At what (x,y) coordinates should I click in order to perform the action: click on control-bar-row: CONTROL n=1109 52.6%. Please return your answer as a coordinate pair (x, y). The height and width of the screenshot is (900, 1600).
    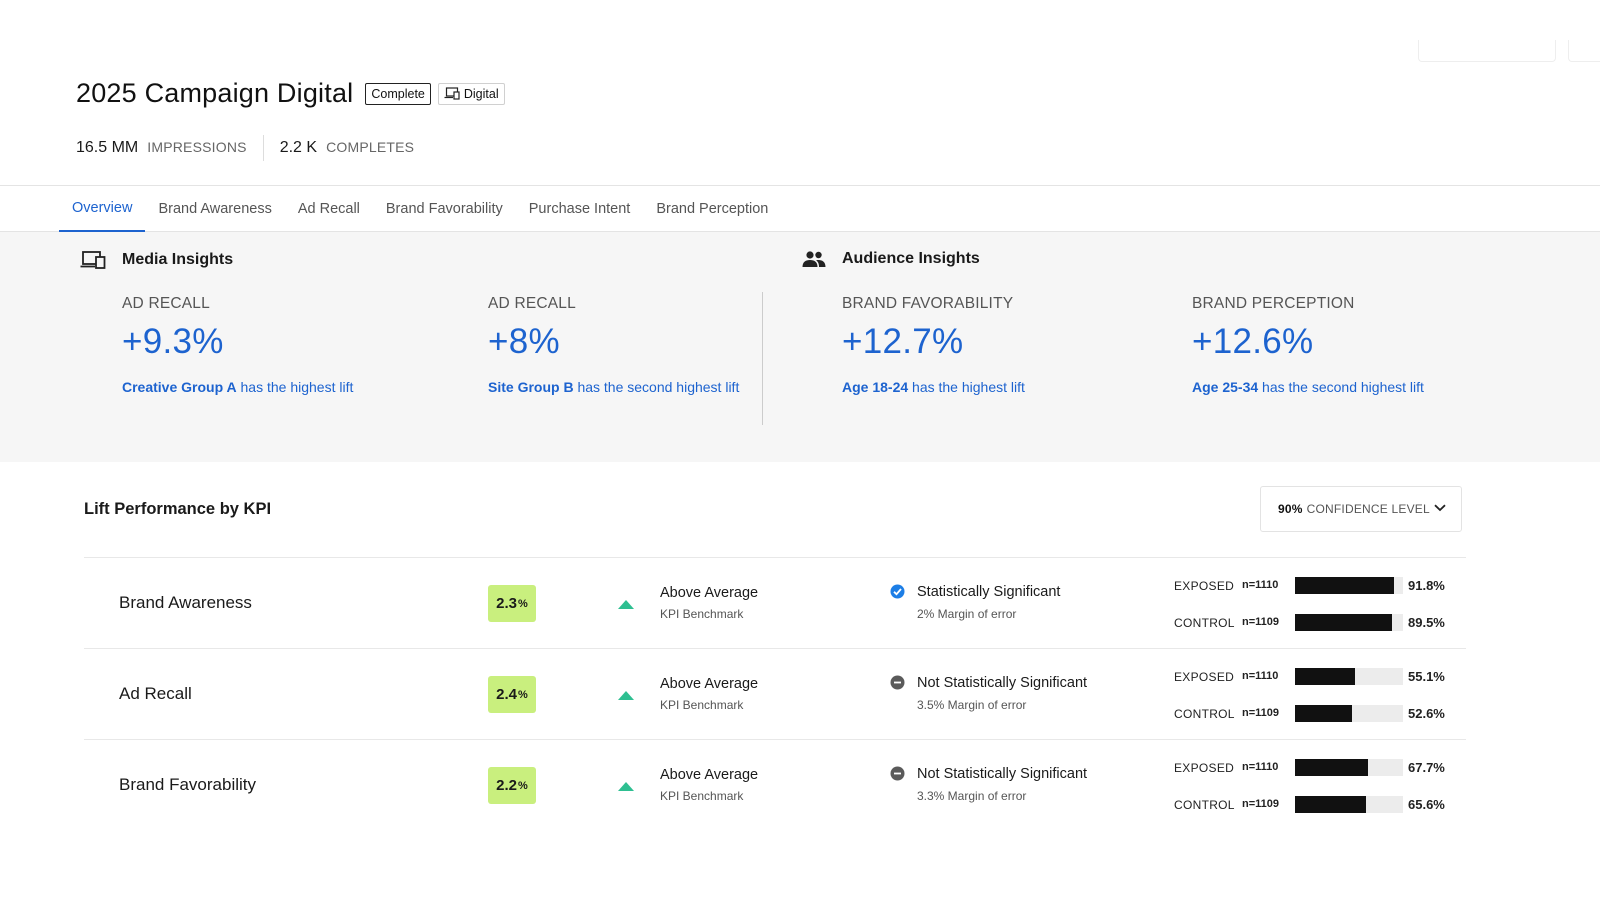
    Looking at the image, I should click on (1319, 714).